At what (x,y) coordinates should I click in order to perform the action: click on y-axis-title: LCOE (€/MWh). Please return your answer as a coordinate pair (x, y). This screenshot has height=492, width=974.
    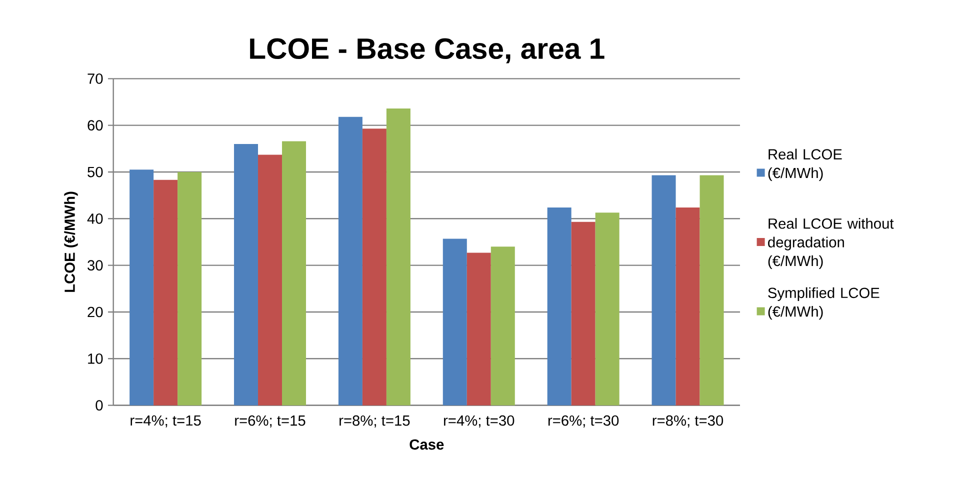
    Looking at the image, I should click on (71, 242).